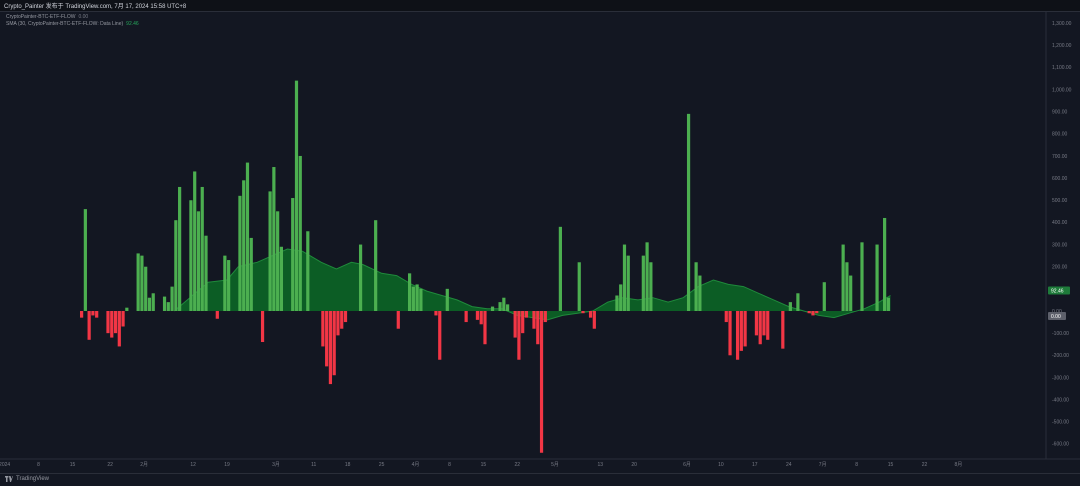  What do you see at coordinates (72, 17) in the screenshot?
I see `legend-row-main: CryptoPainter-BTC-ETF-FLOW 0.00` at bounding box center [72, 17].